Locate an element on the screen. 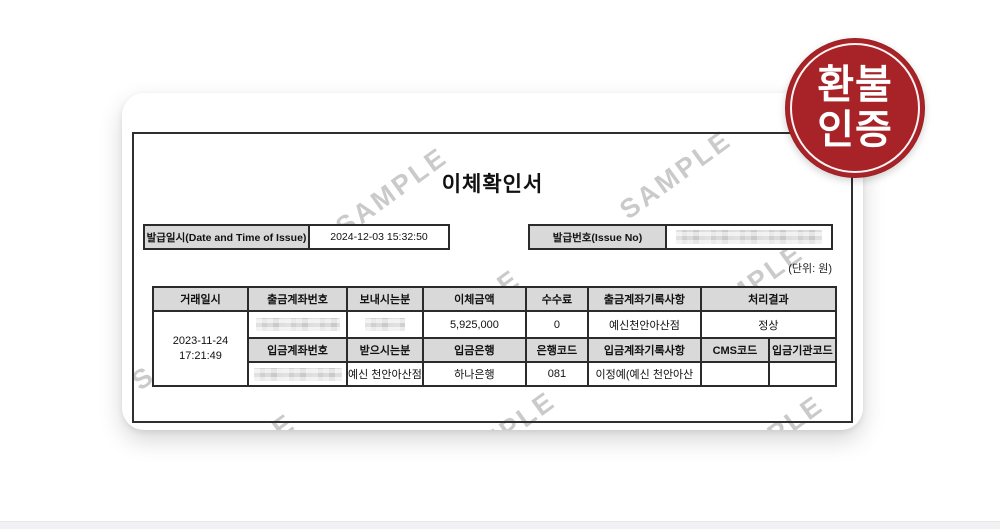  masked-sender is located at coordinates (384, 324).